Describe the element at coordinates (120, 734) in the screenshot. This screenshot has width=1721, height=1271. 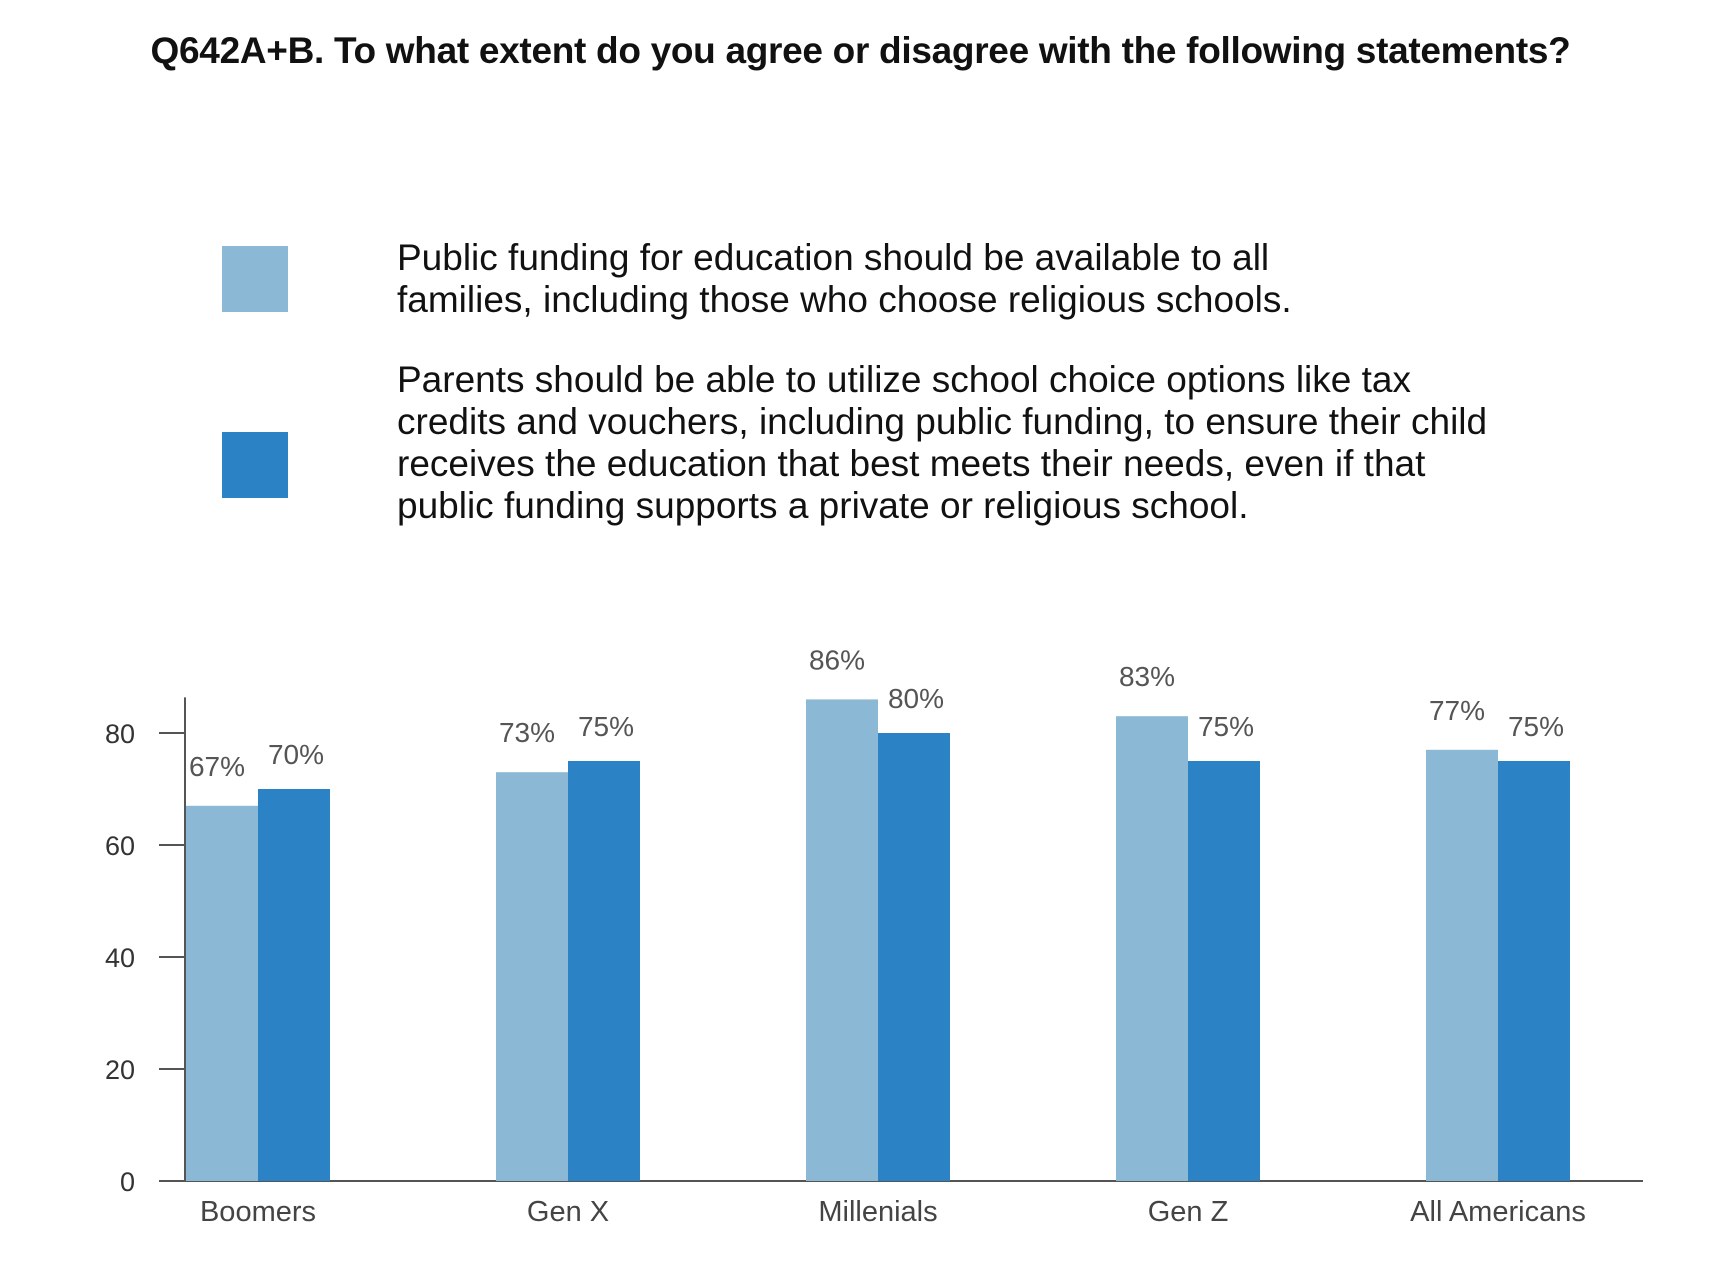
I see `y-tick-label: 80` at that location.